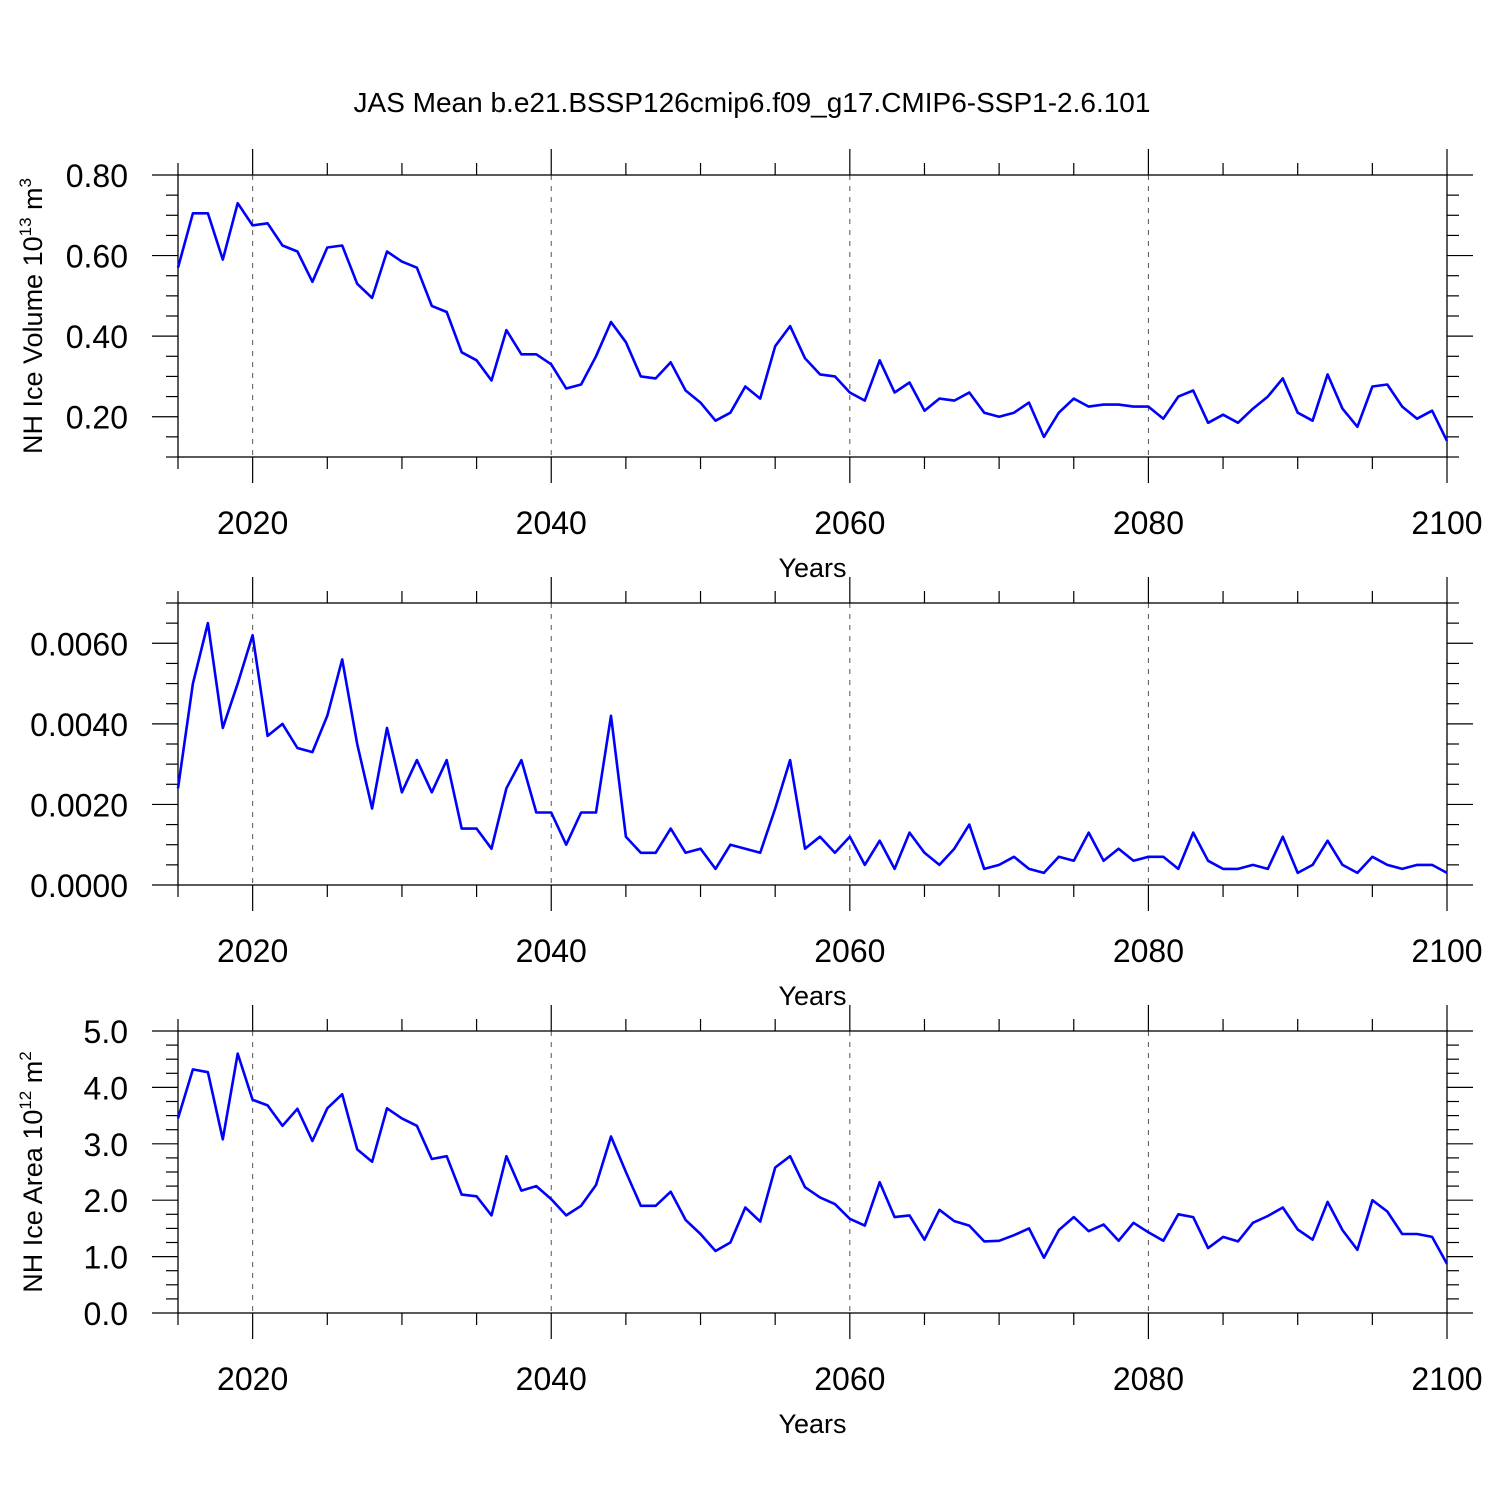 The height and width of the screenshot is (1500, 1500). I want to click on y-tick-label: 4.0, so click(106, 1088).